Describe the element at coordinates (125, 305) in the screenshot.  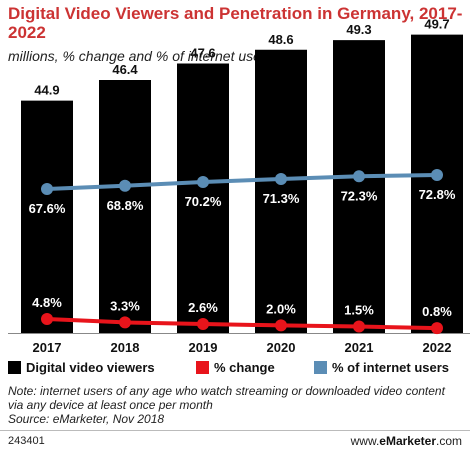
I see `change-label-2018: 3.3%` at that location.